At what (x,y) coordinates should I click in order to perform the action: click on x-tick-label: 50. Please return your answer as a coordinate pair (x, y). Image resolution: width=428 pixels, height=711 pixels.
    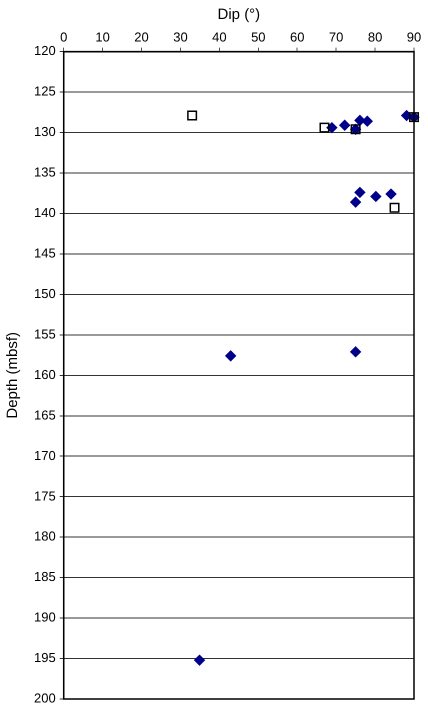
    Looking at the image, I should click on (258, 36).